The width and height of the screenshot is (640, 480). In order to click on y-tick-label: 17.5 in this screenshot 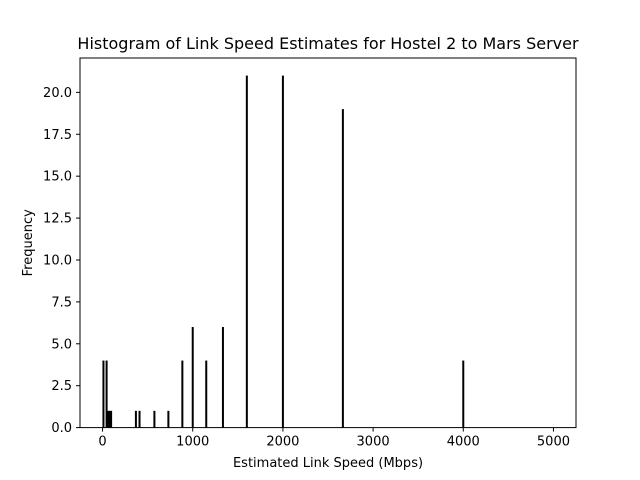, I will do `click(57, 135)`.